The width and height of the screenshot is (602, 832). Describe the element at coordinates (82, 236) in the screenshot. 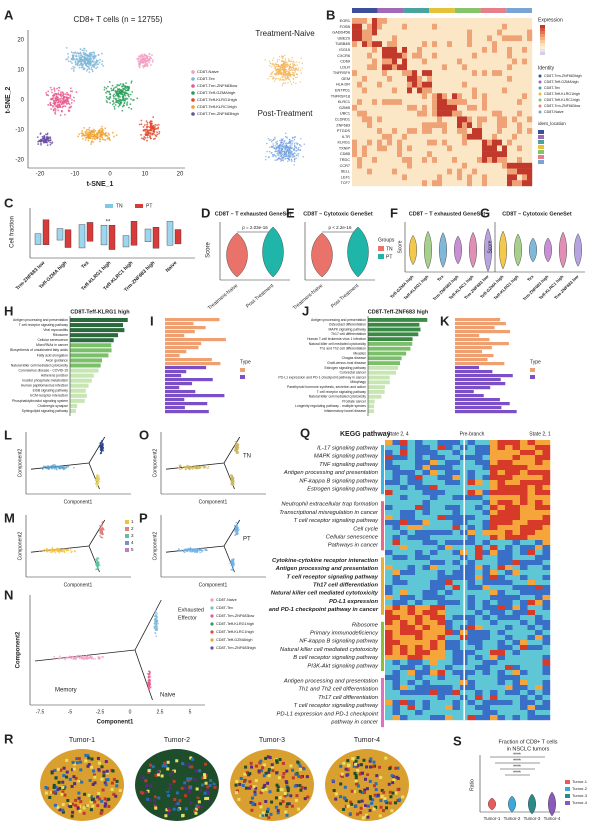

I see `box` at that location.